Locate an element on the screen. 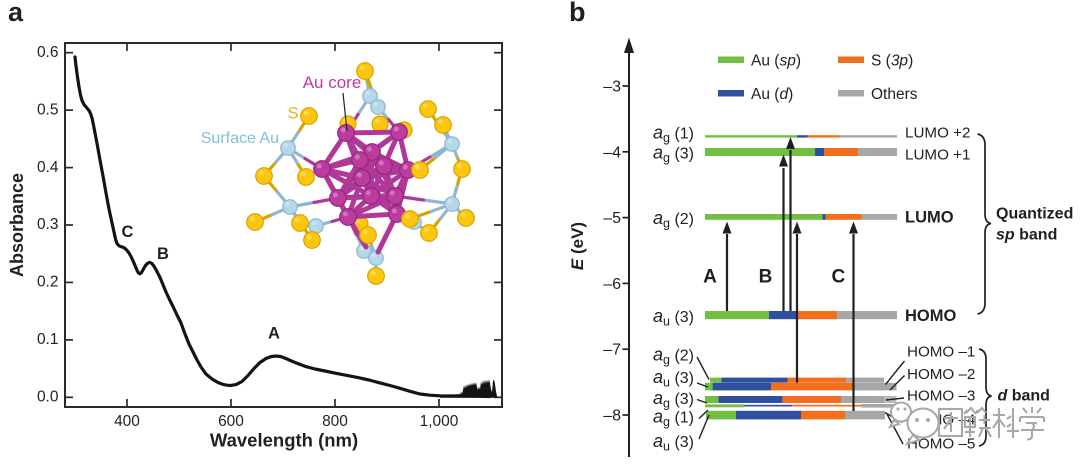  svg-text: LUMO +2 is located at coordinates (937, 133).